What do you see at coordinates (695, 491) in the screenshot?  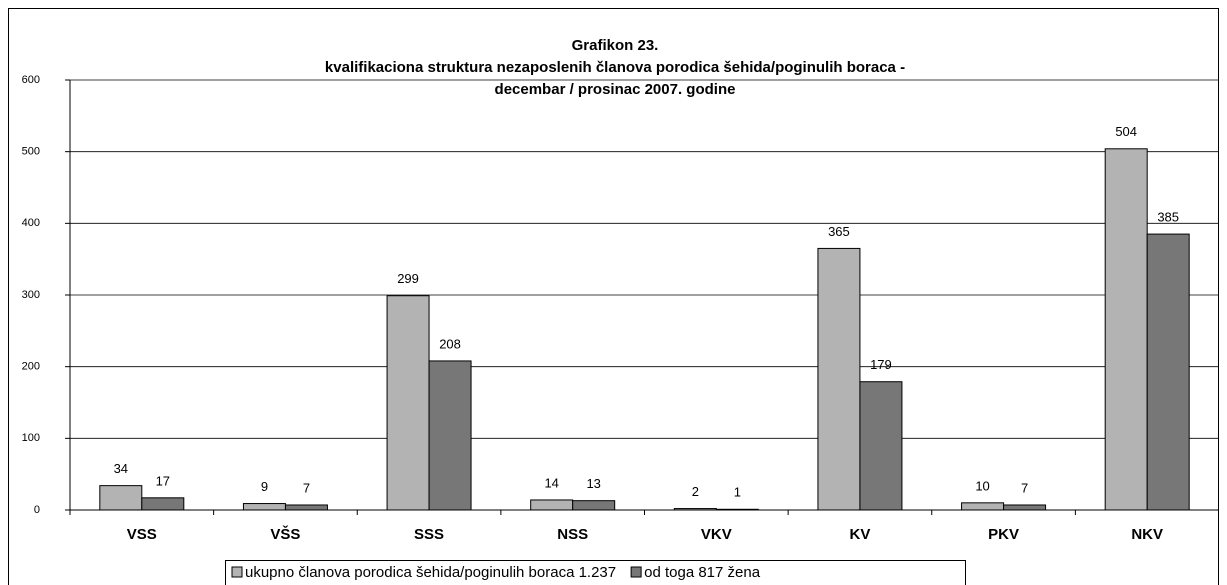 I see `data-label: 2` at bounding box center [695, 491].